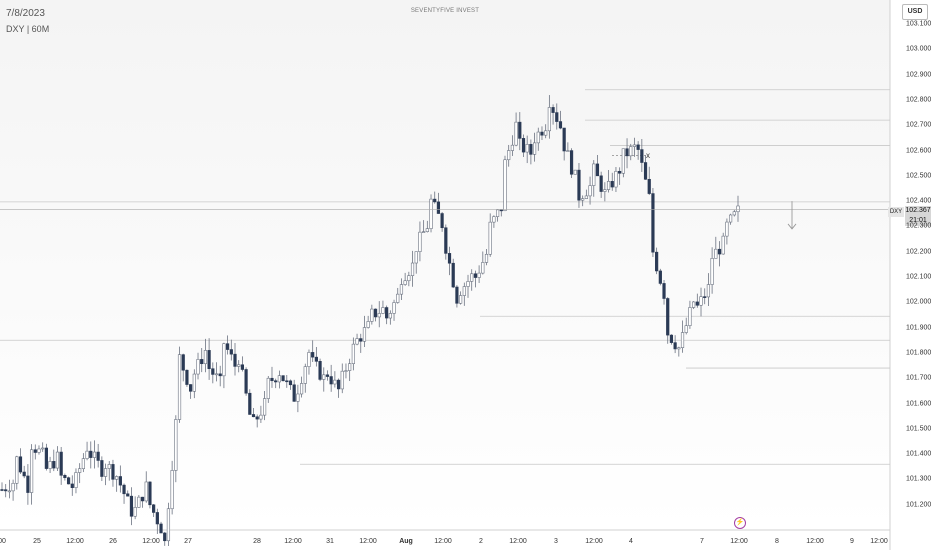 This screenshot has width=932, height=550. I want to click on time-tick: 3, so click(556, 541).